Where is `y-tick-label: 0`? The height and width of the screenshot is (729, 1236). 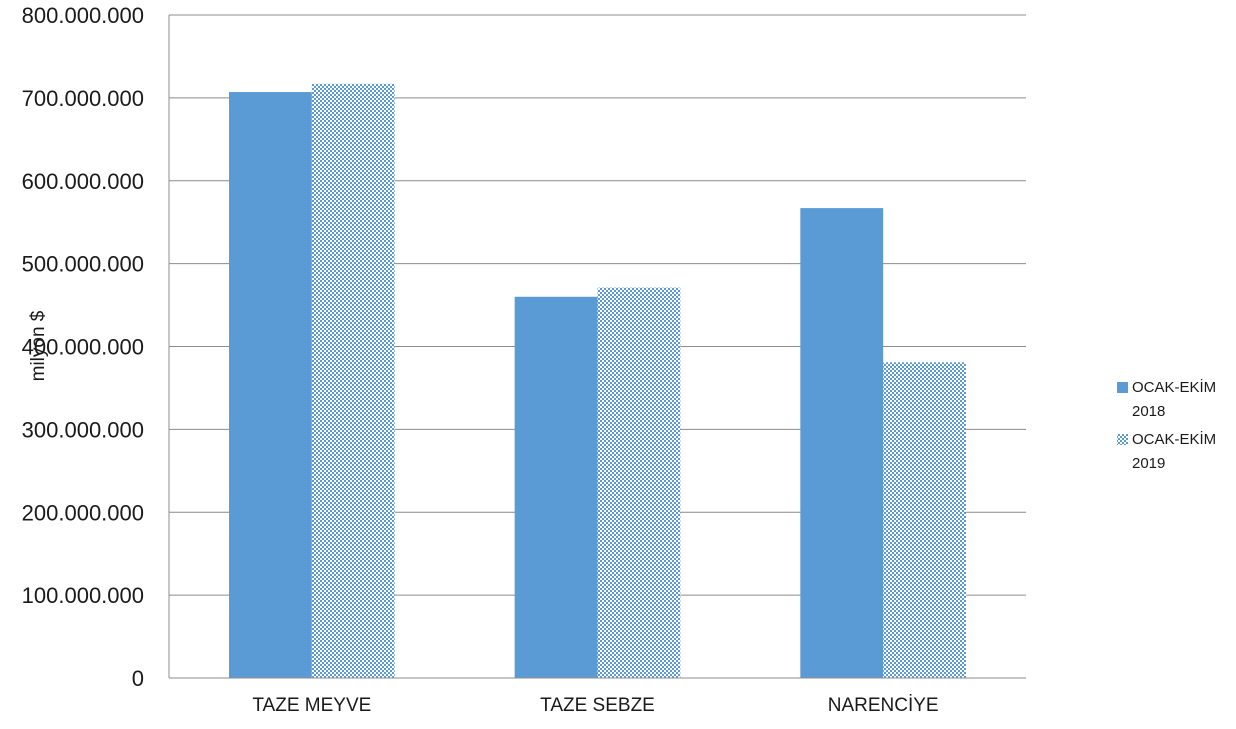
y-tick-label: 0 is located at coordinates (138, 678).